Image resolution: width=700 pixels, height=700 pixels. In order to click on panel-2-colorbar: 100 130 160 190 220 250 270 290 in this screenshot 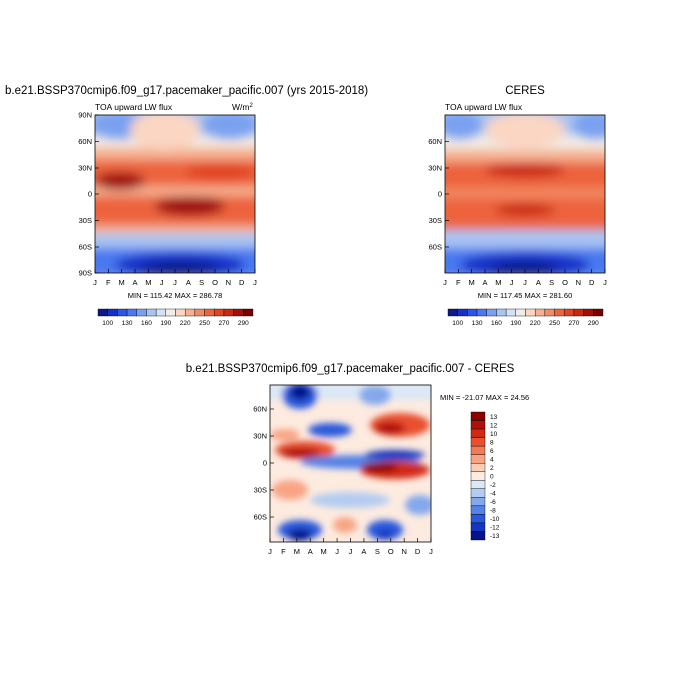, I will do `click(525, 317)`.